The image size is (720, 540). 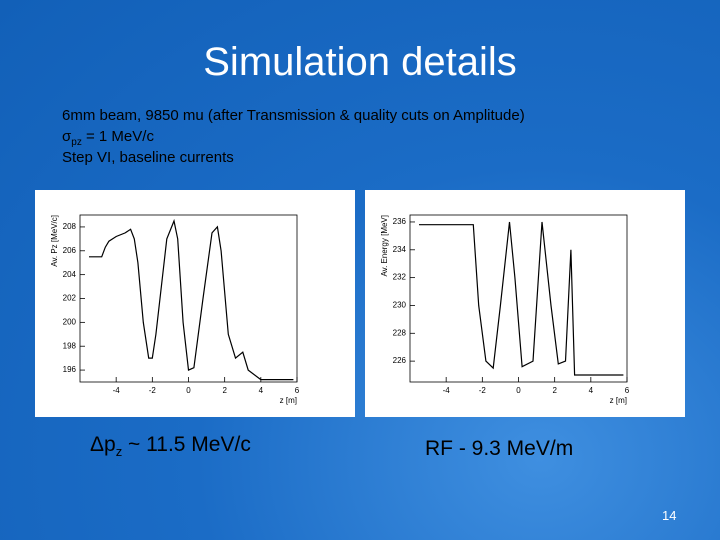 What do you see at coordinates (119, 452) in the screenshot?
I see `subscript: z` at bounding box center [119, 452].